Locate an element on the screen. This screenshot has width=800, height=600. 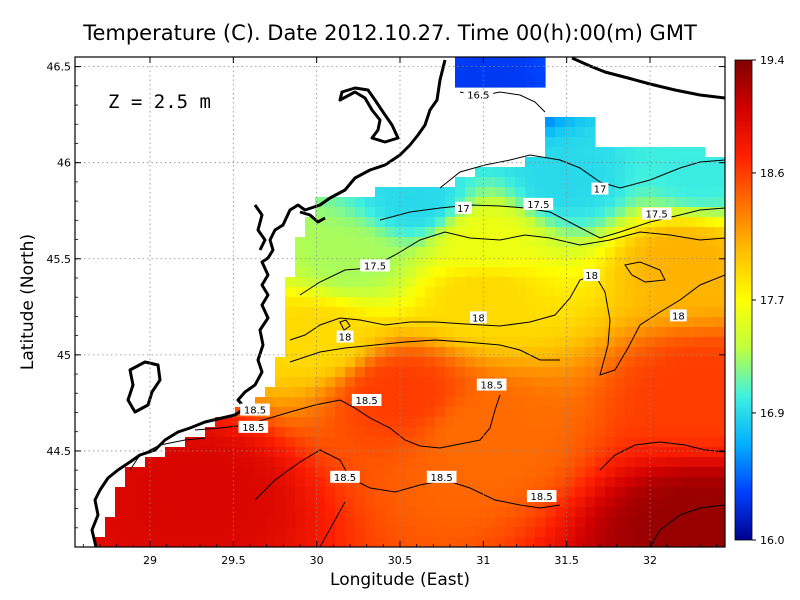
lagoon-west is located at coordinates (260, 227).